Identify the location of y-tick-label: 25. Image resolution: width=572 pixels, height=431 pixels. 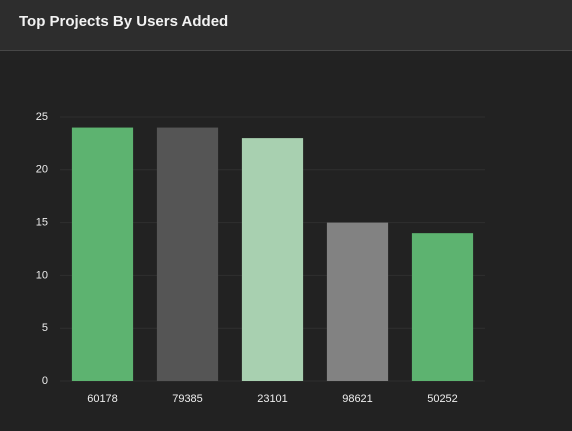
(42, 117).